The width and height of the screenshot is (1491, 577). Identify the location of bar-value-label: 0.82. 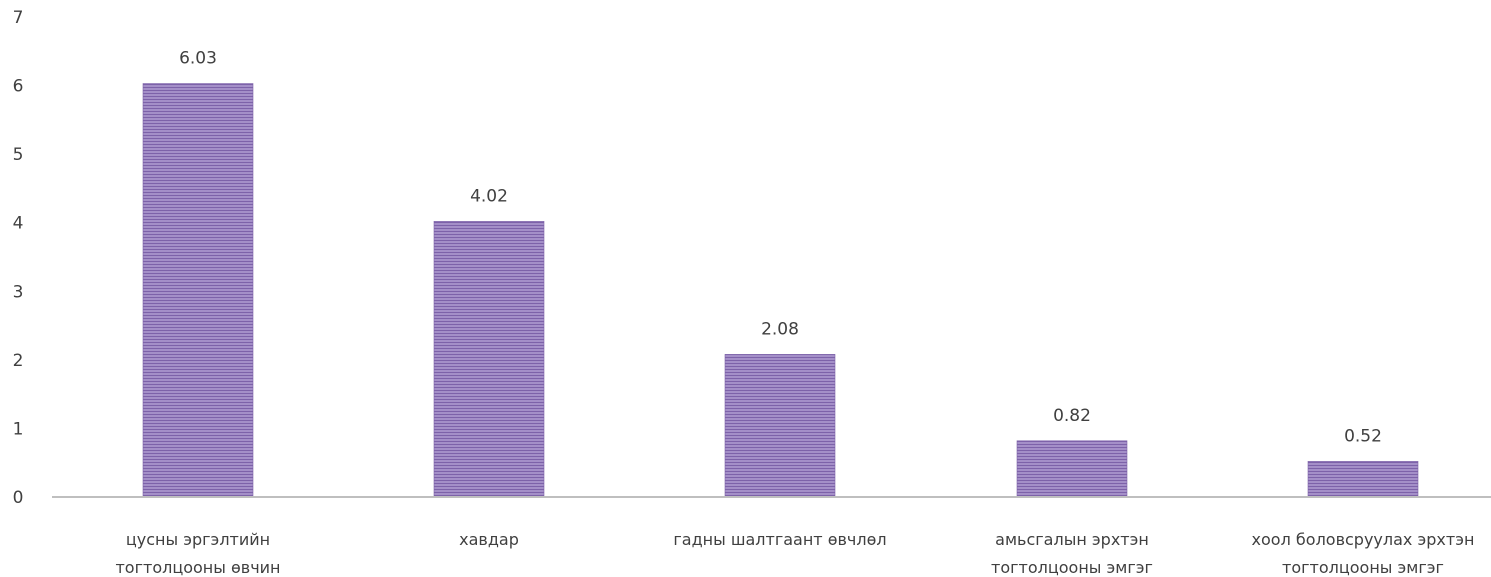
(1072, 416).